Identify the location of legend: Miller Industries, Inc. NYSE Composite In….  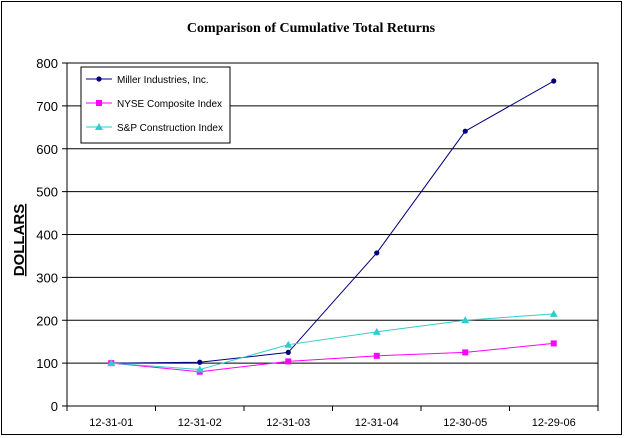
(155, 105).